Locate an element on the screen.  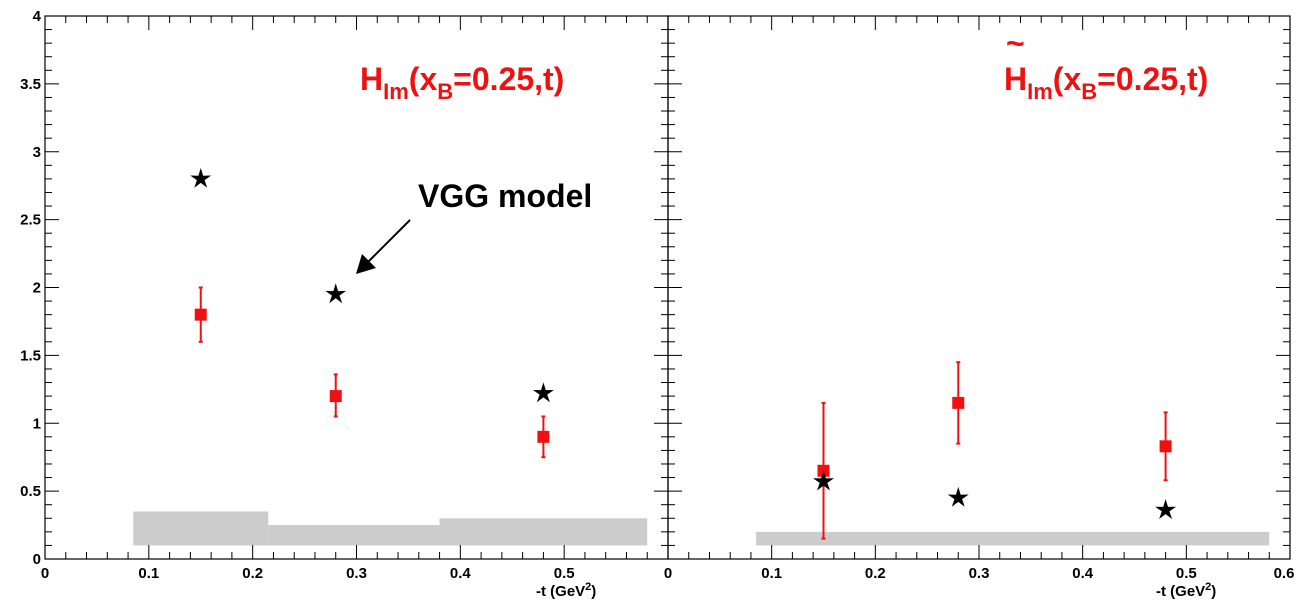
right-x-tick-label: 0 is located at coordinates (668, 573).